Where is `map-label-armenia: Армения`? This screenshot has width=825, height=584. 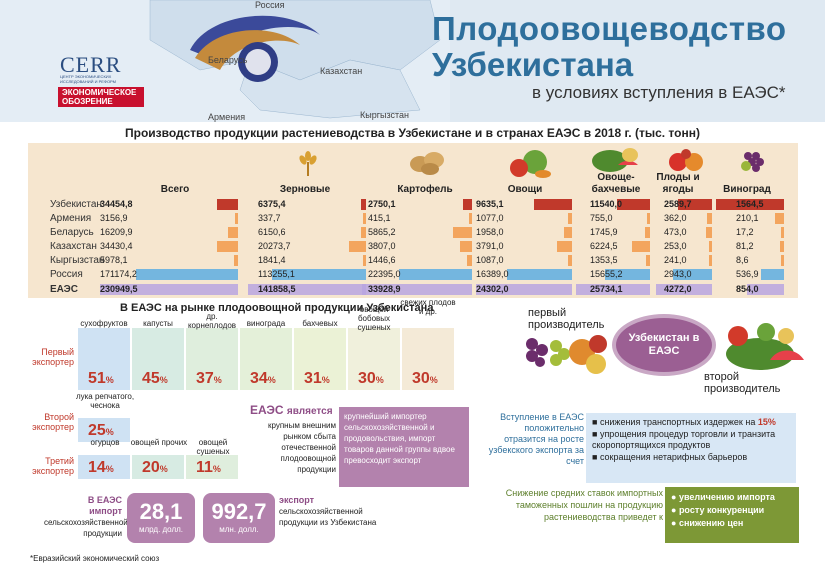
map-label-armenia: Армения is located at coordinates (227, 117).